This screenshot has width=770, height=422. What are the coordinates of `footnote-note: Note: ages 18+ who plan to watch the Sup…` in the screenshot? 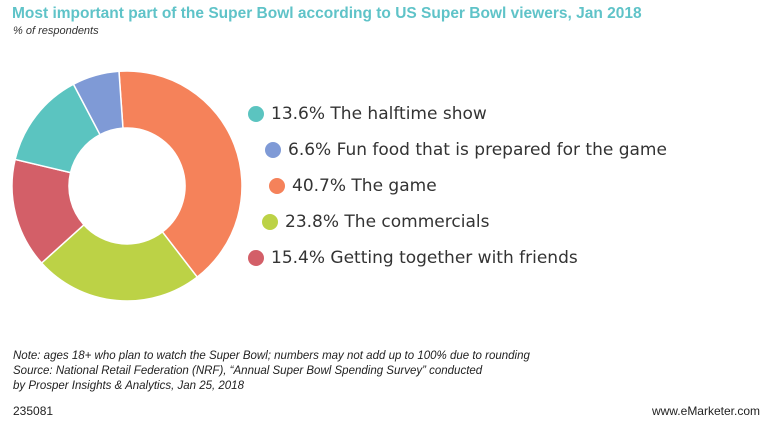 It's located at (271, 356).